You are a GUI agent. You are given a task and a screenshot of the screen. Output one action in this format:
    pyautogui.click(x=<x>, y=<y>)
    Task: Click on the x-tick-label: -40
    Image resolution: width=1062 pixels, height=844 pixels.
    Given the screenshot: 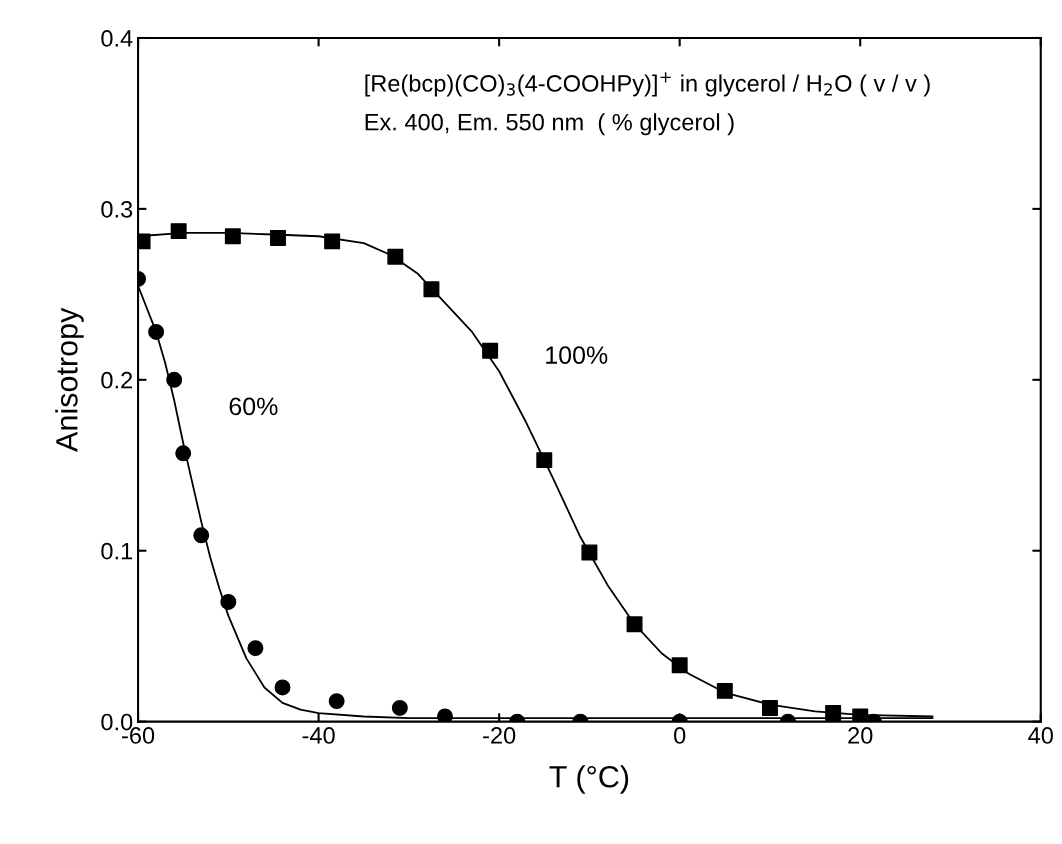 What is the action you would take?
    pyautogui.click(x=318, y=735)
    